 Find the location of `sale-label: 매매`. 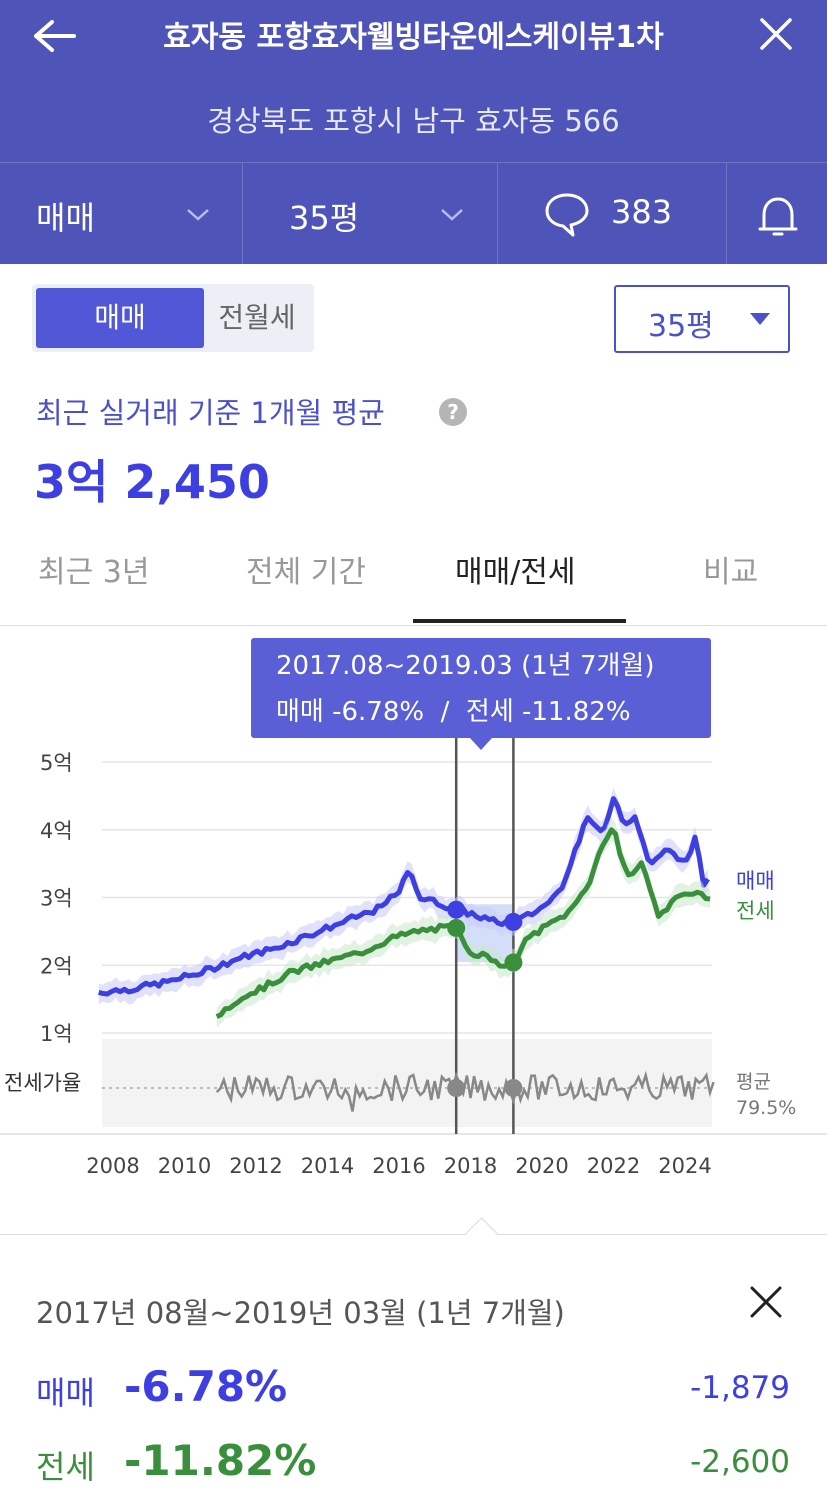

sale-label: 매매 is located at coordinates (65, 1393).